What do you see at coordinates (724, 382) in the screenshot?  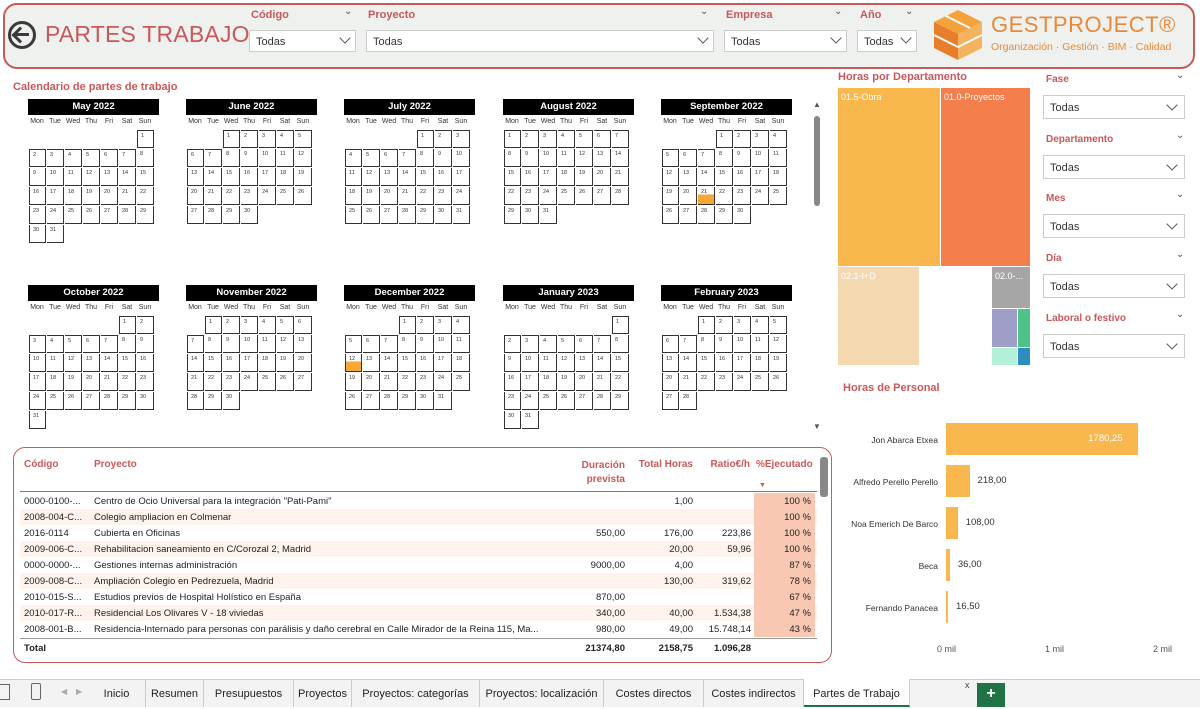 I see `calendar-day: 23` at bounding box center [724, 382].